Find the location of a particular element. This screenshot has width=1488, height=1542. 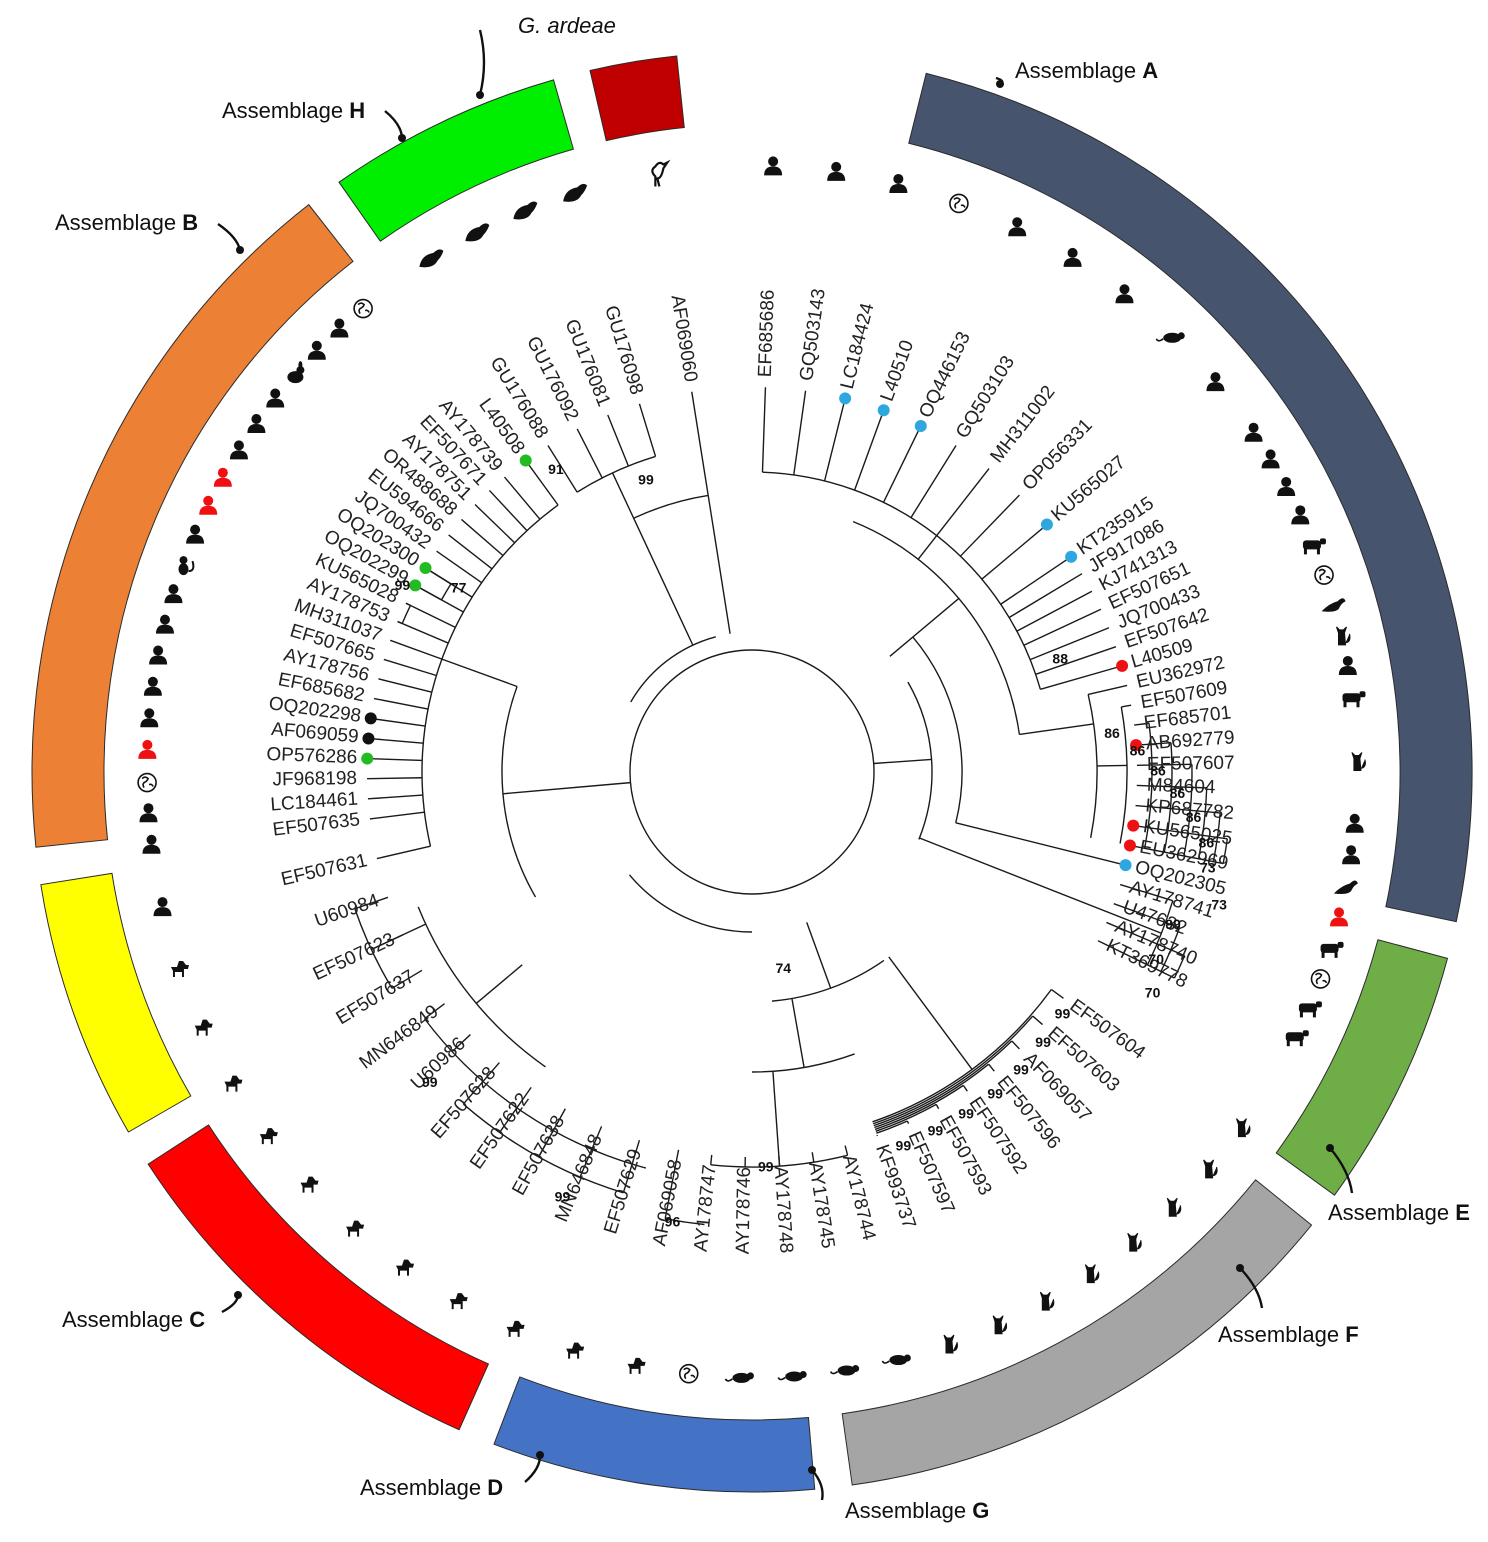

assemblage-label-letter: F is located at coordinates (1351, 1334).